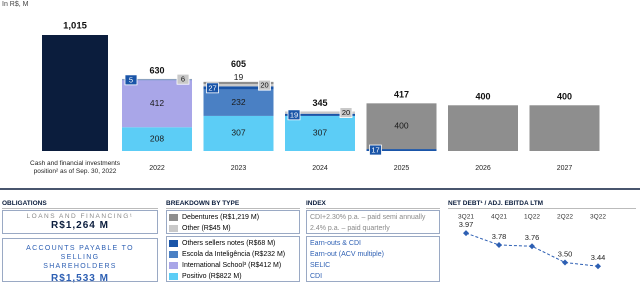 The height and width of the screenshot is (285, 640). What do you see at coordinates (15, 4) in the screenshot?
I see `unit-label: In R$, M` at bounding box center [15, 4].